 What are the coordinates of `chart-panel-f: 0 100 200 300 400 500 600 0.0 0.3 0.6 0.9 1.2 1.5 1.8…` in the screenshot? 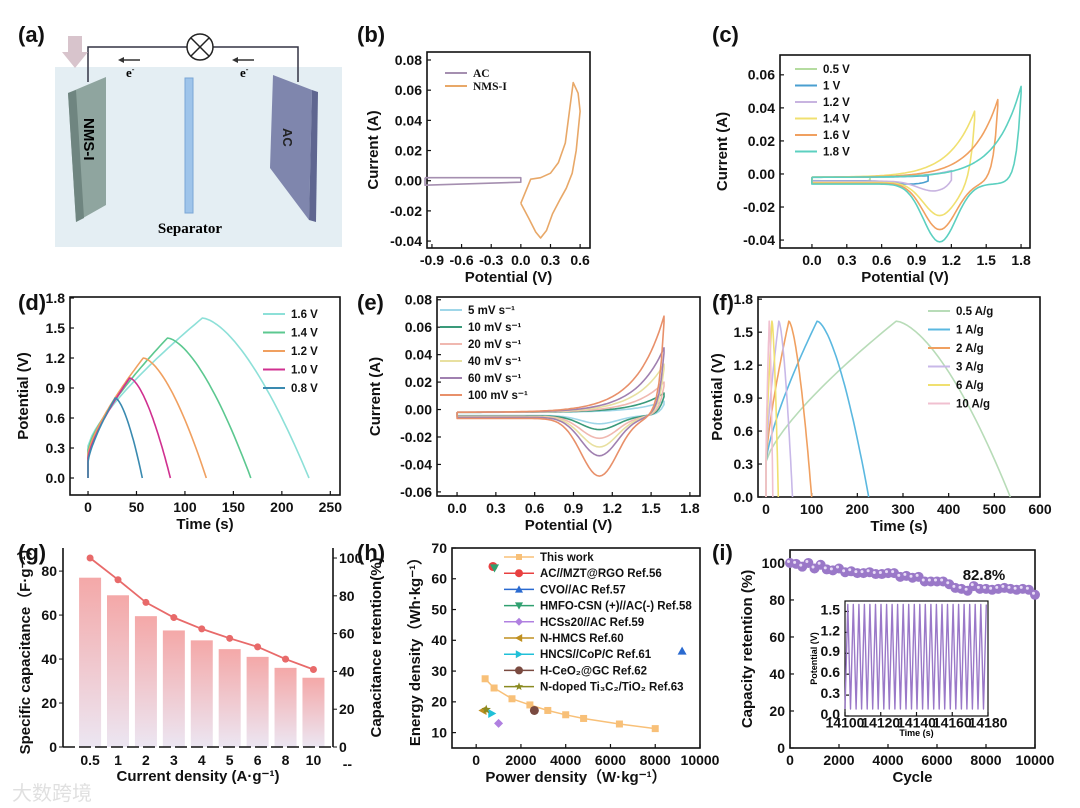 It's located at (880, 412).